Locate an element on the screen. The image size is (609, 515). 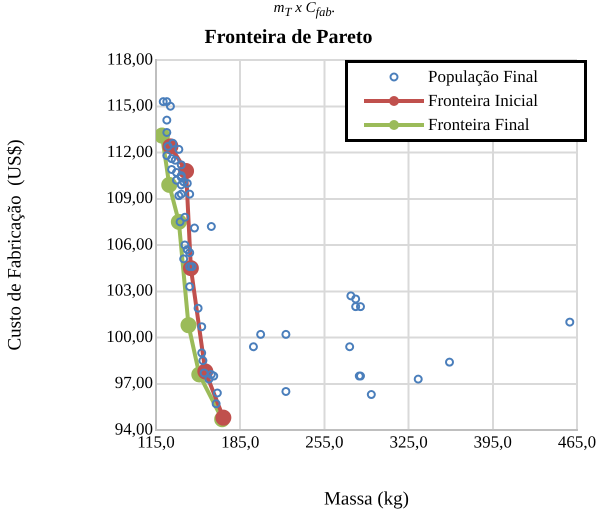
chart-title: Fronteira de Pareto is located at coordinates (288, 37).